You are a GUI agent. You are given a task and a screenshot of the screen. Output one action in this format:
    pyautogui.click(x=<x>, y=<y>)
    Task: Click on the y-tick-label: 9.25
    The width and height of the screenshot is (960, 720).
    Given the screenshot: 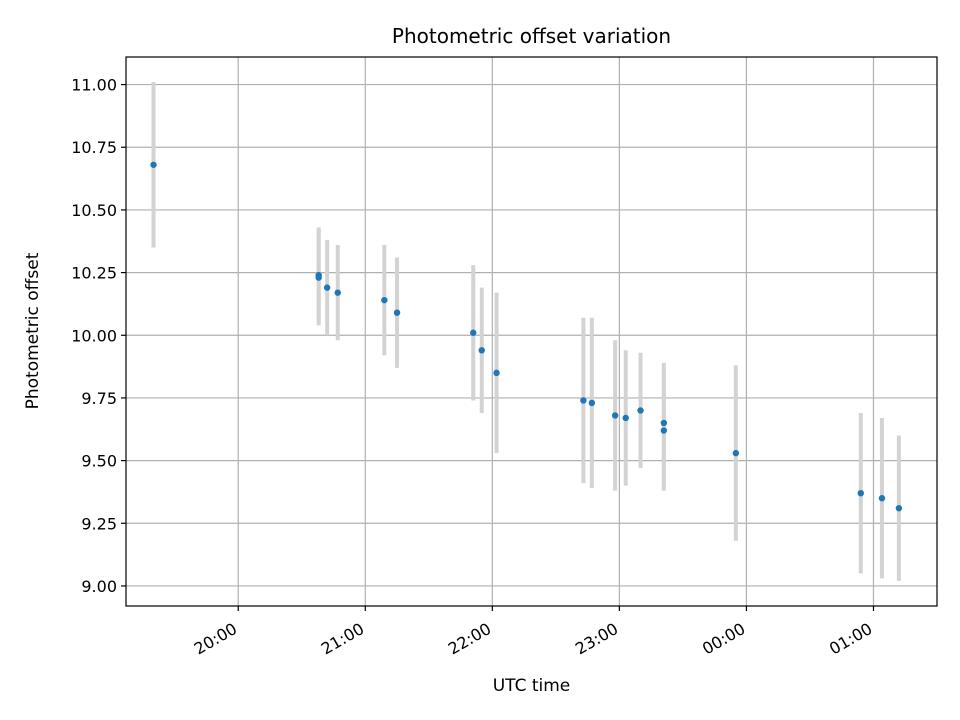 What is the action you would take?
    pyautogui.click(x=99, y=523)
    